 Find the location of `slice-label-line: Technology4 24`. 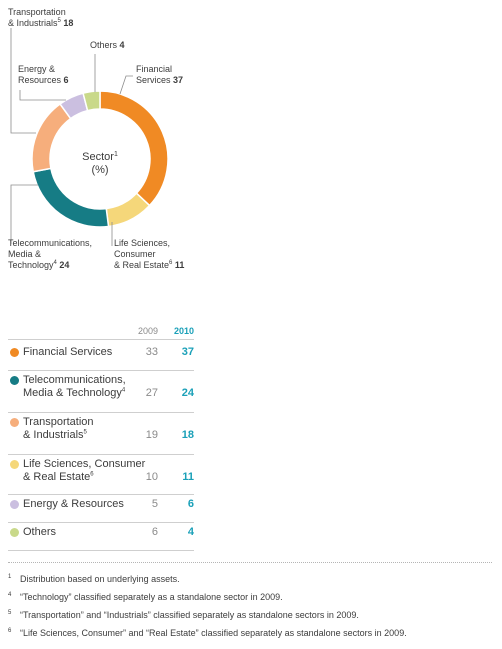

slice-label-line: Technology4 24 is located at coordinates (39, 265).